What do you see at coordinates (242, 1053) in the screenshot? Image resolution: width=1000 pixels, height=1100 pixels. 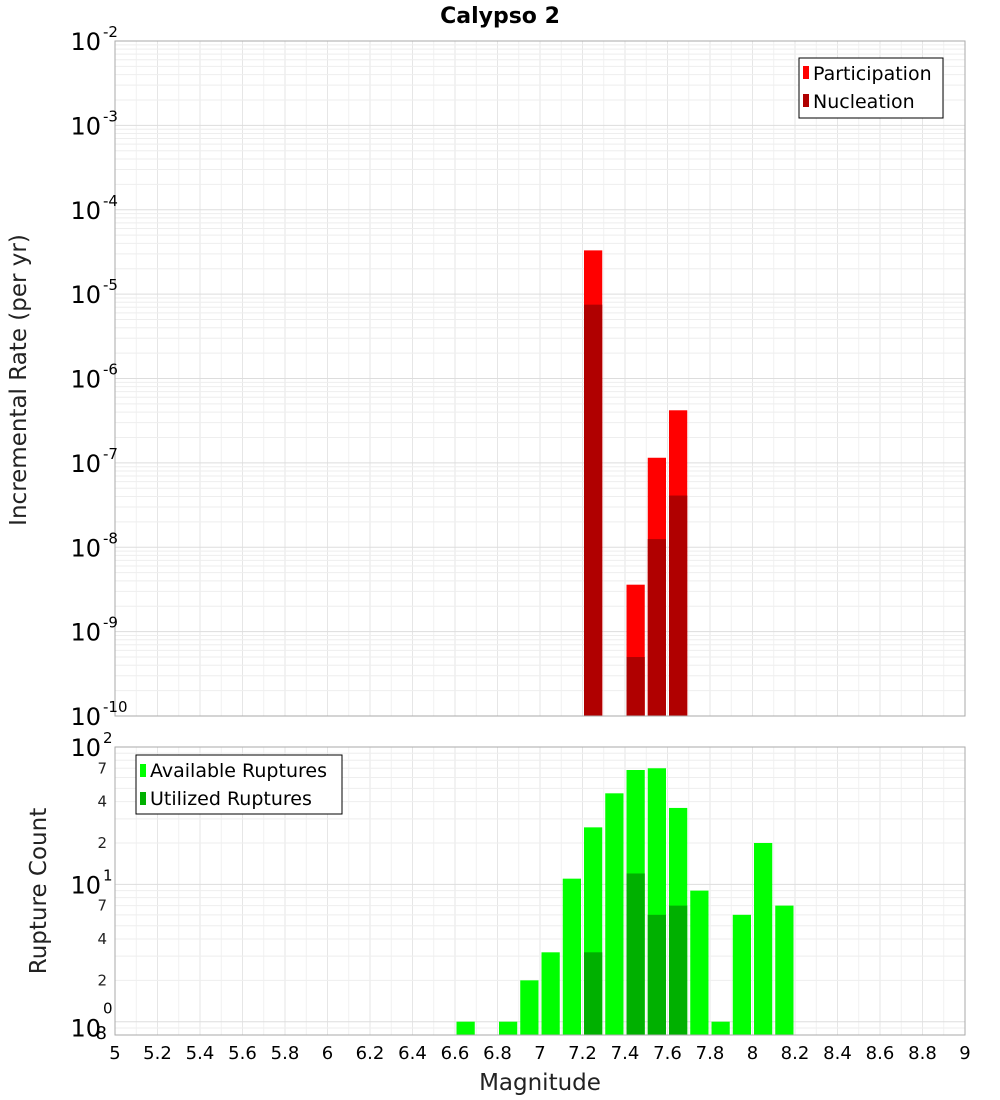 I see `x-tick-label: 5.6` at bounding box center [242, 1053].